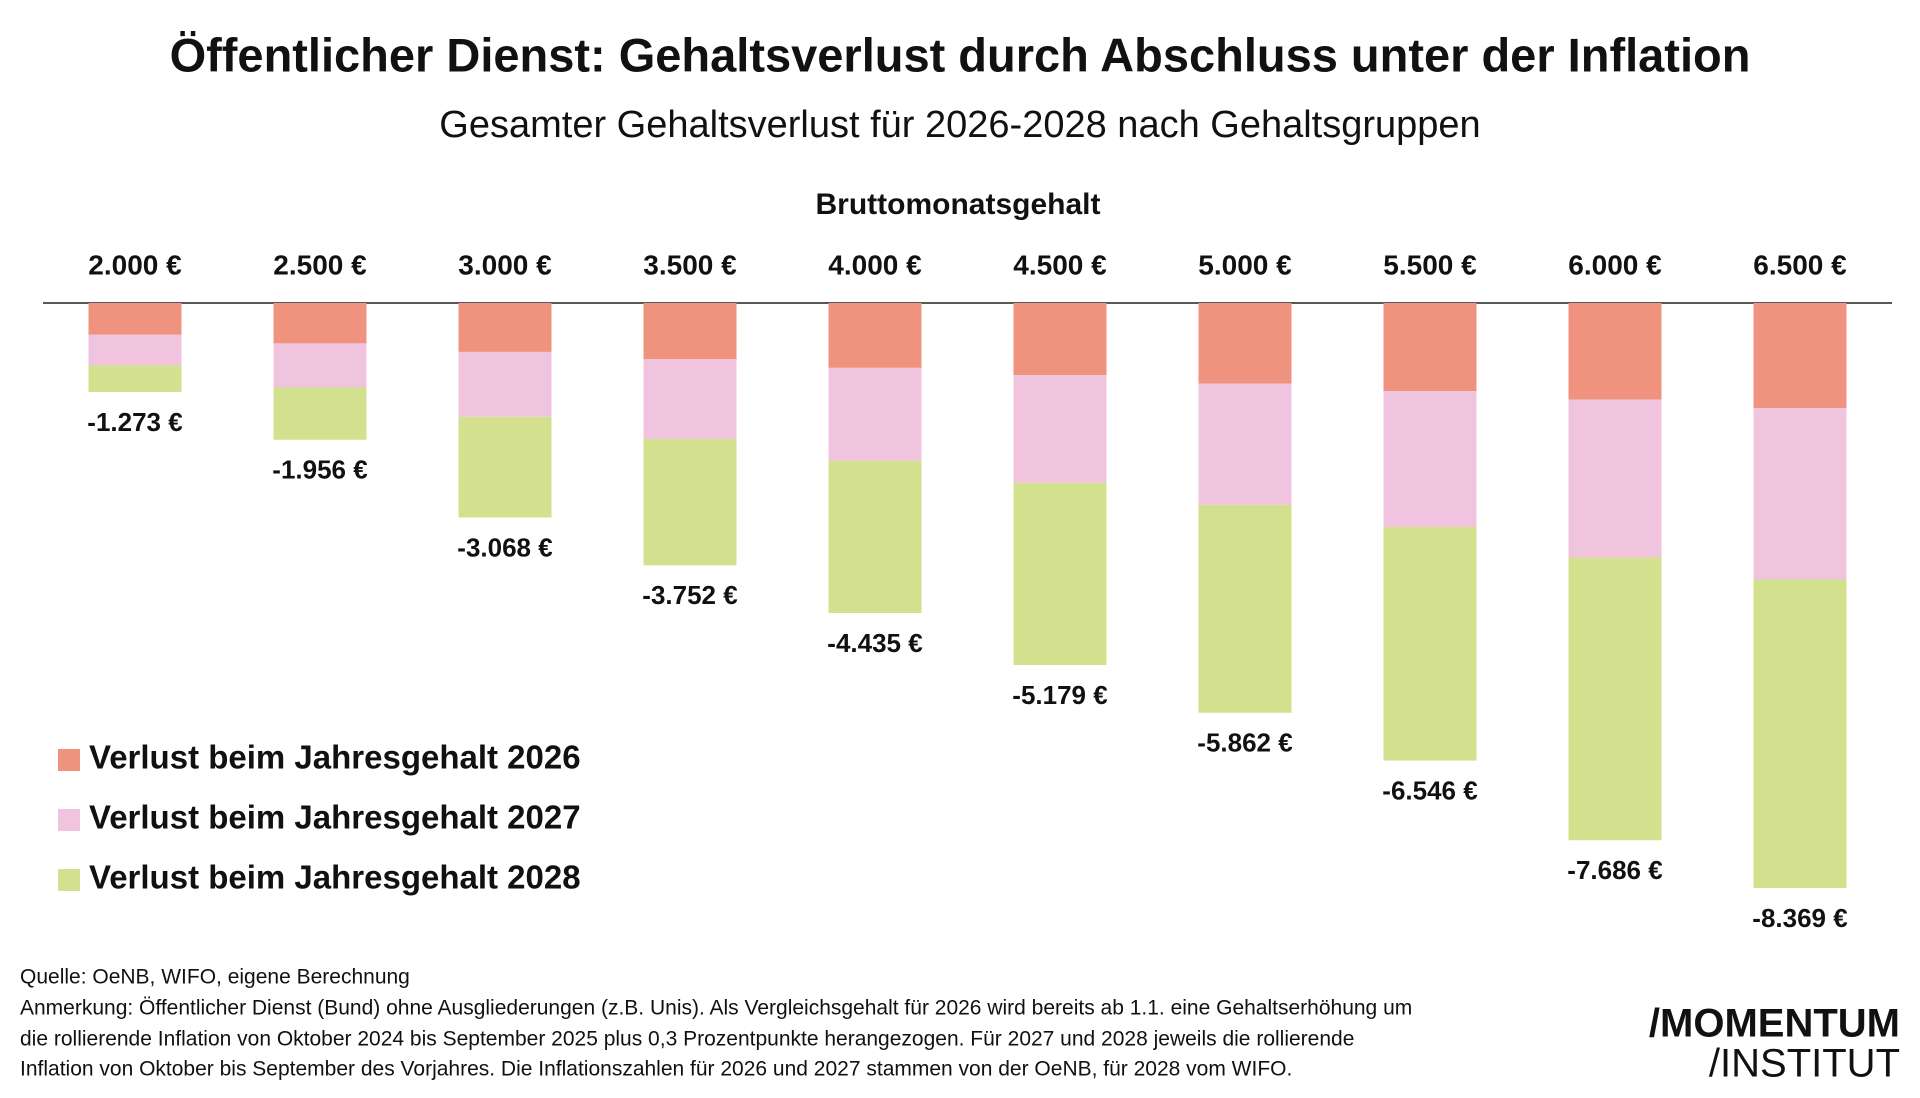 Image resolution: width=1920 pixels, height=1098 pixels. Describe the element at coordinates (319, 470) in the screenshot. I see `total-label: -1.956 €` at that location.